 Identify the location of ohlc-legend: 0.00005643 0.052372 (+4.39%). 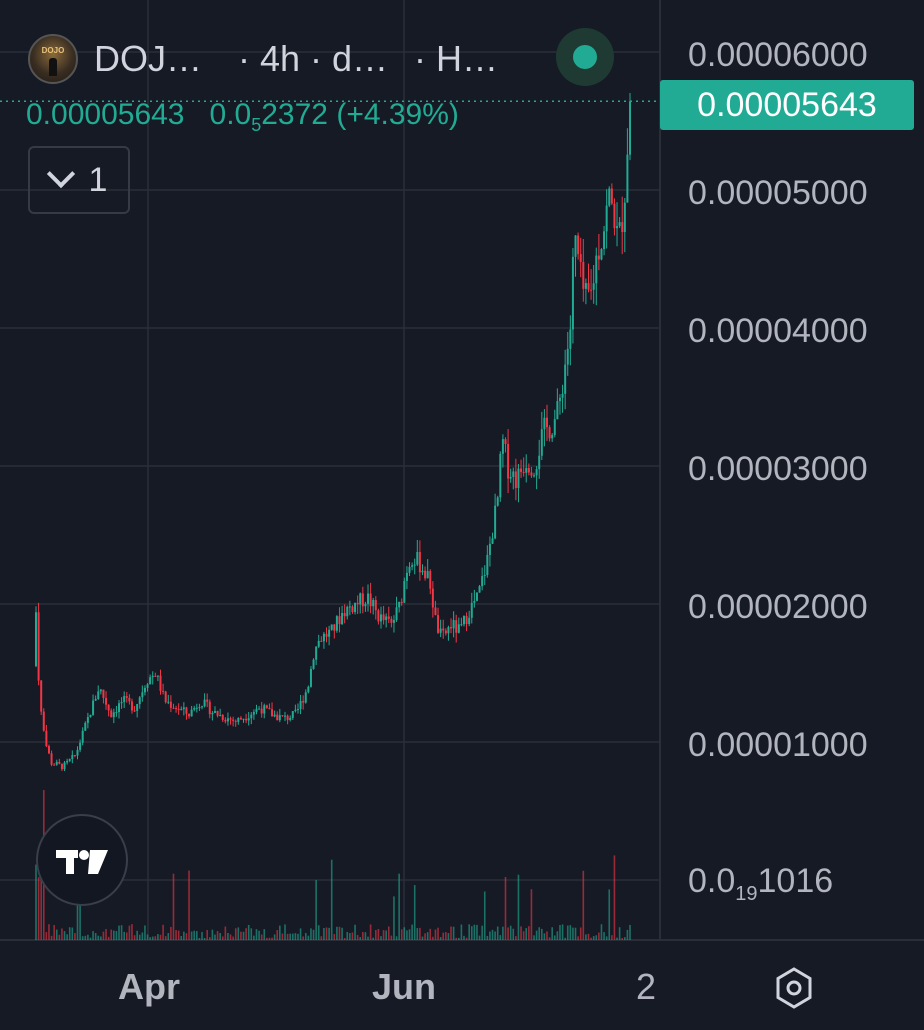
(242, 117).